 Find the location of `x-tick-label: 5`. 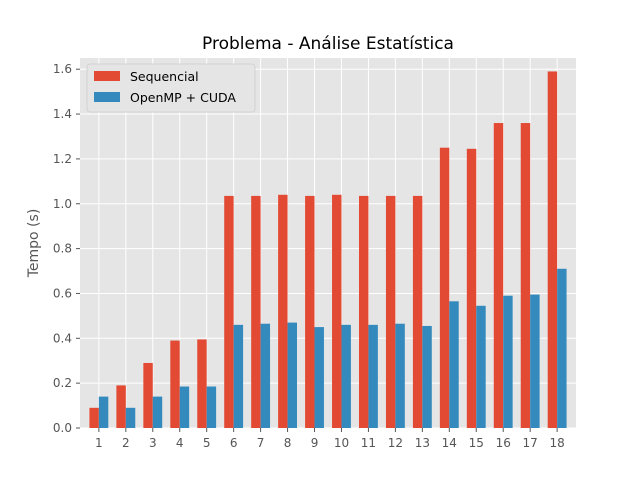

x-tick-label: 5 is located at coordinates (207, 443).